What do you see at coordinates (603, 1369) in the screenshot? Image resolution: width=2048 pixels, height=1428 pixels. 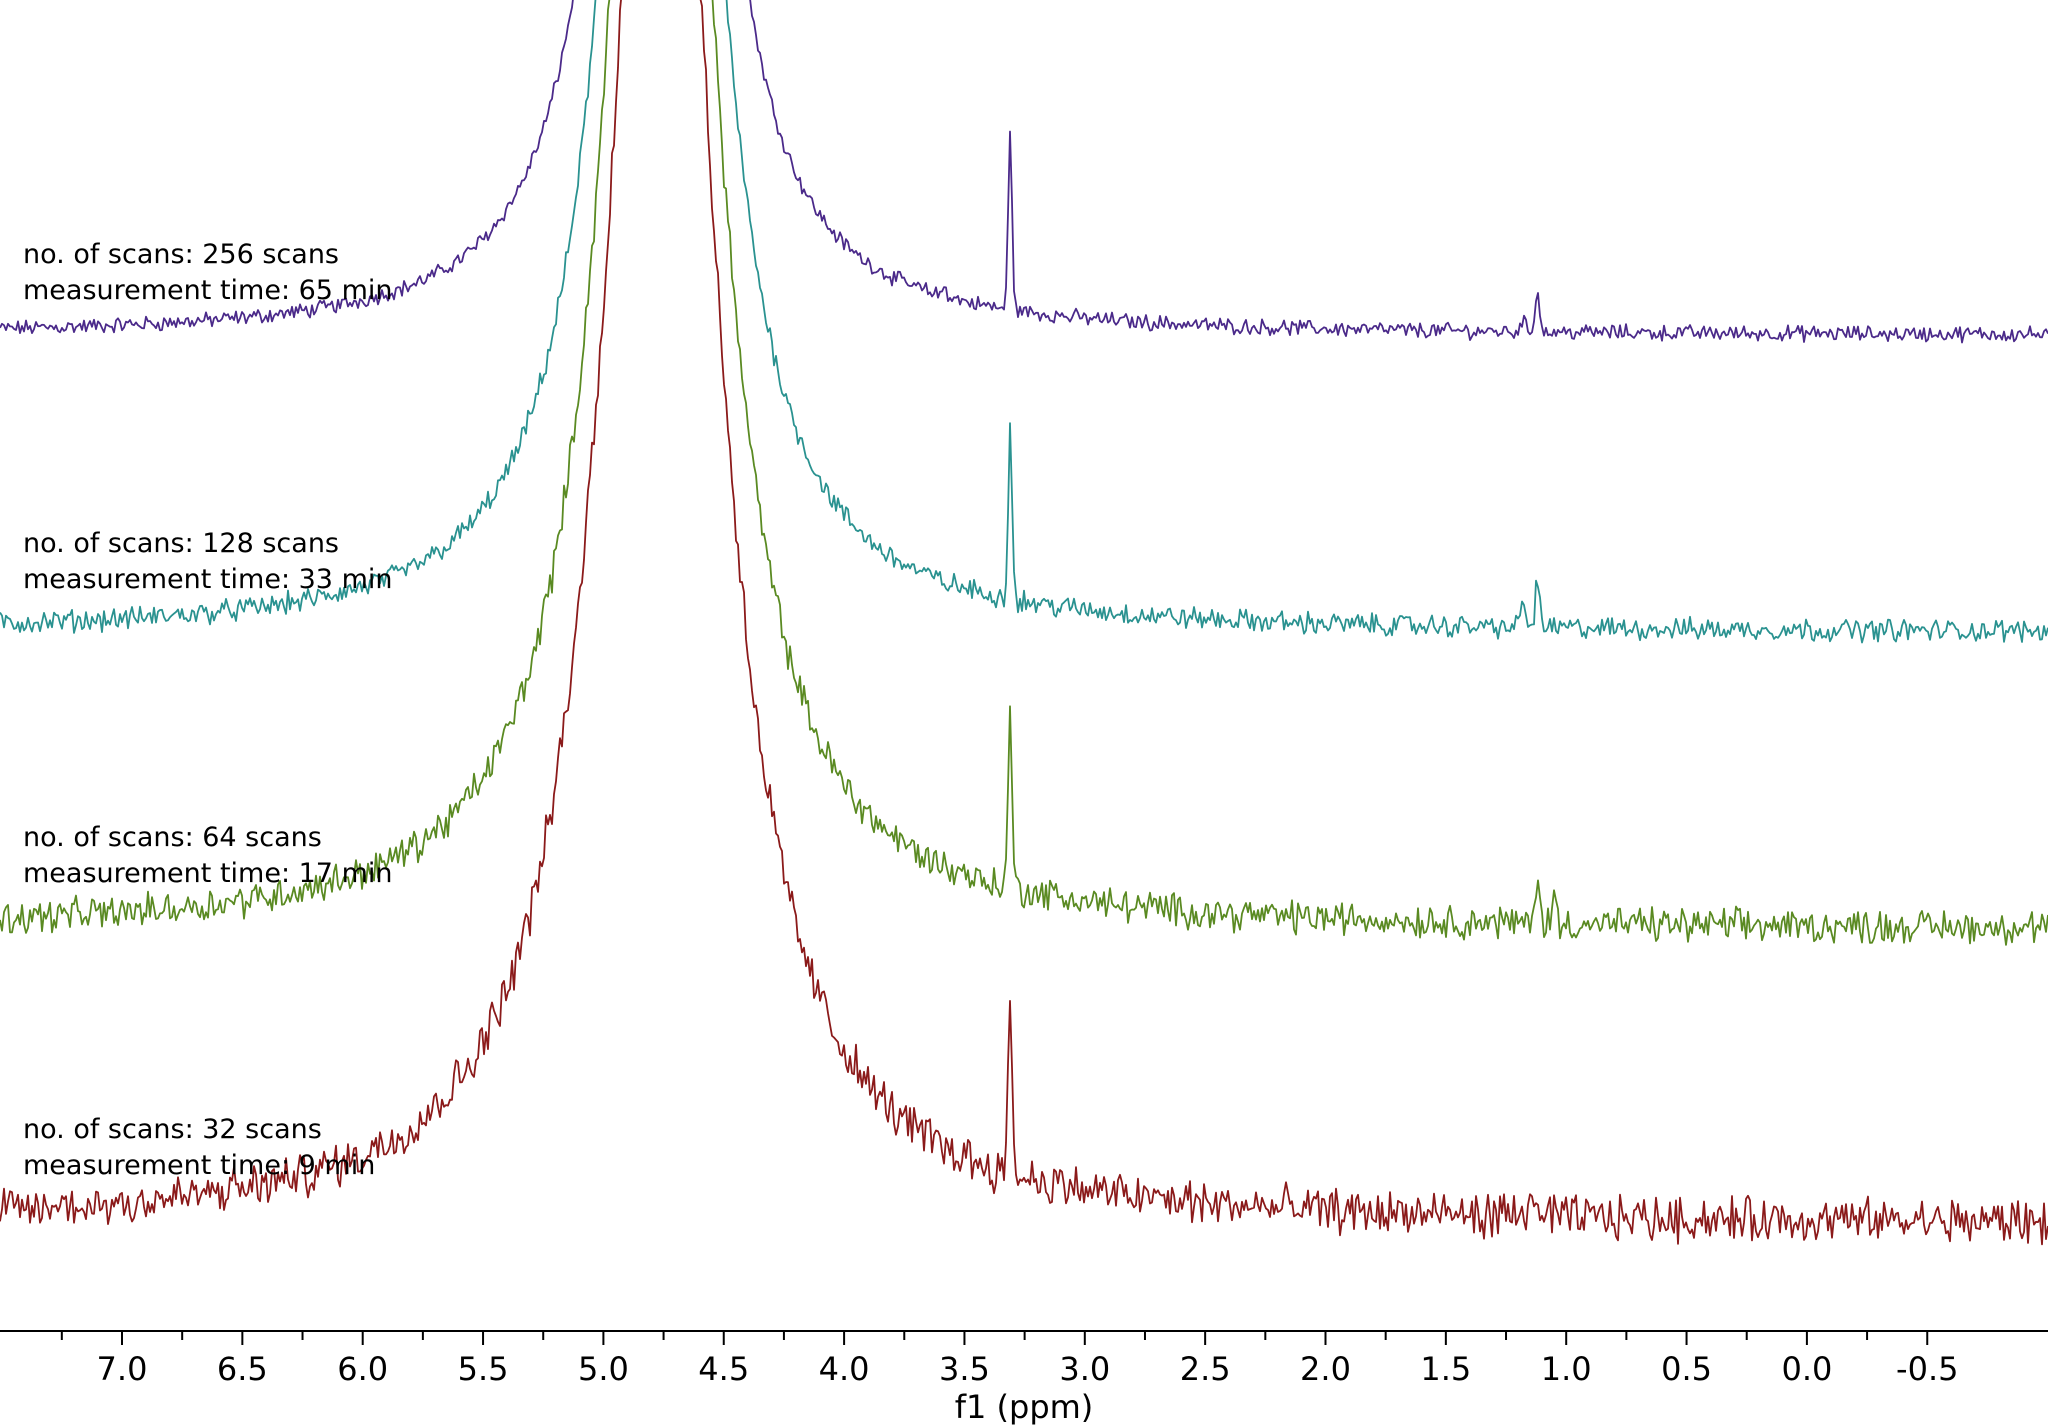 I see `x-tick-label: 5.0` at bounding box center [603, 1369].